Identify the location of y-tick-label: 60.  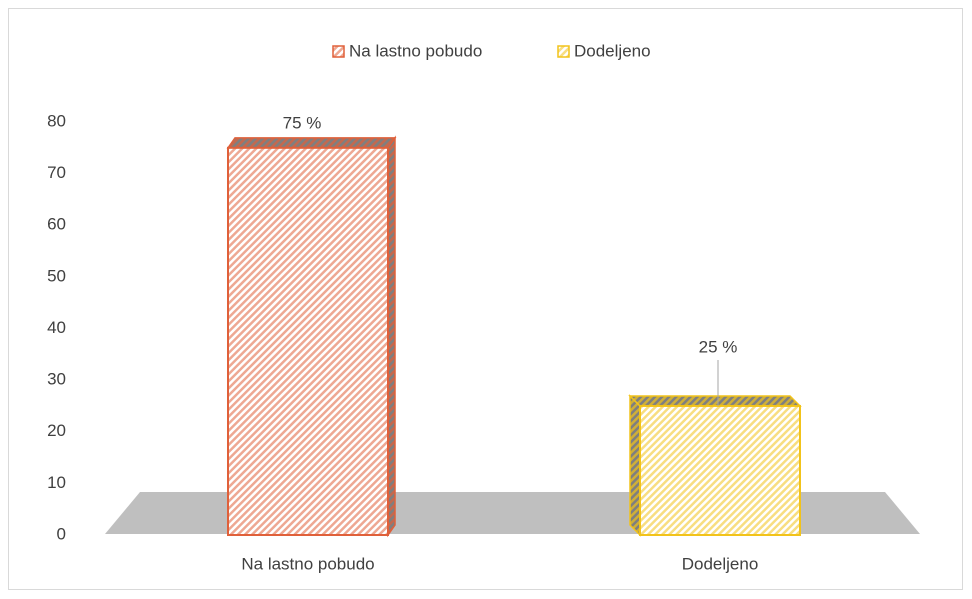
(56, 224).